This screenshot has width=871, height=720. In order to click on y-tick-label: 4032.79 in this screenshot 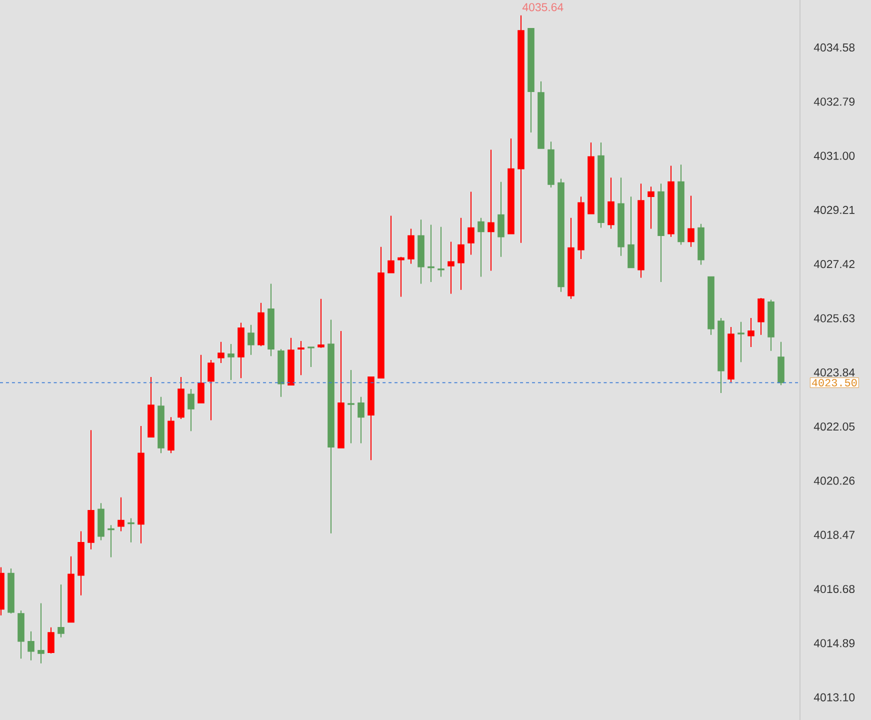, I will do `click(834, 102)`.